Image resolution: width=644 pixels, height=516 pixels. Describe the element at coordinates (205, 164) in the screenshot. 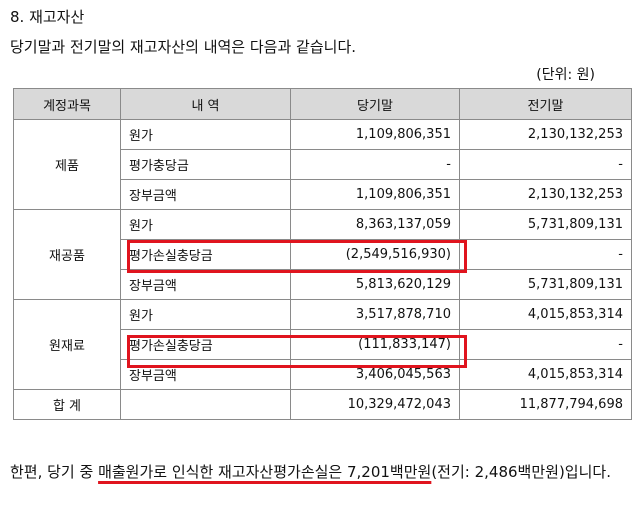

I see `item-cell: 평가충당금` at that location.